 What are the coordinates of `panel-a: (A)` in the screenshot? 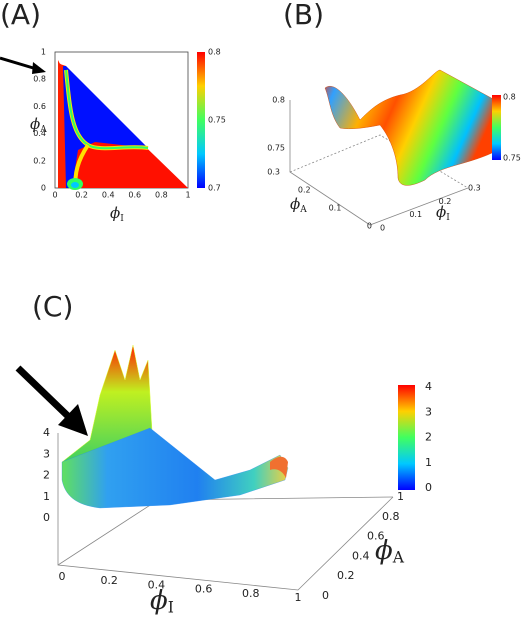 It's located at (102, 95).